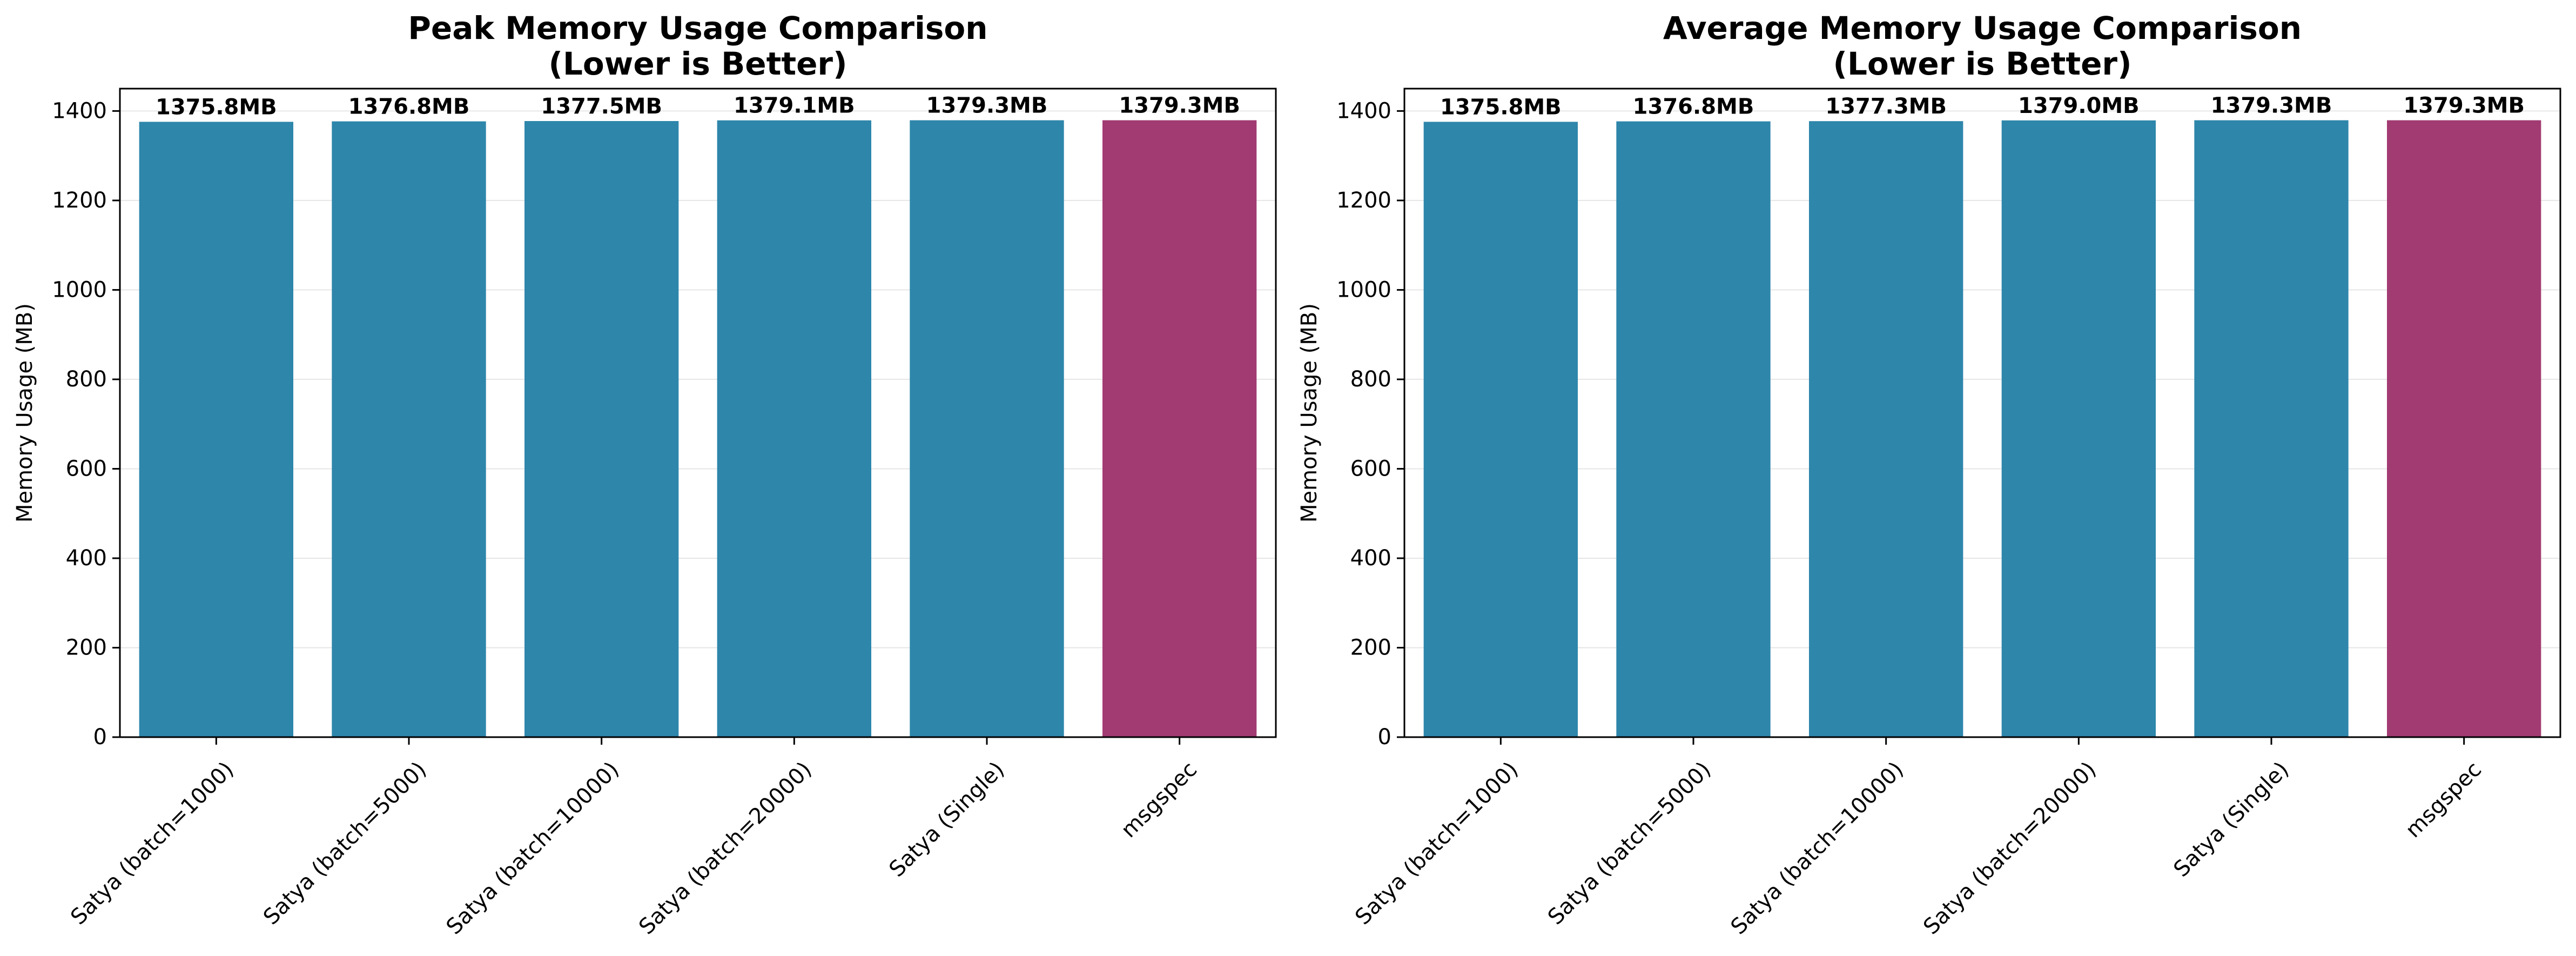 The width and height of the screenshot is (2576, 956). Describe the element at coordinates (2079, 105) in the screenshot. I see `value-label: 1379.0MB` at that location.